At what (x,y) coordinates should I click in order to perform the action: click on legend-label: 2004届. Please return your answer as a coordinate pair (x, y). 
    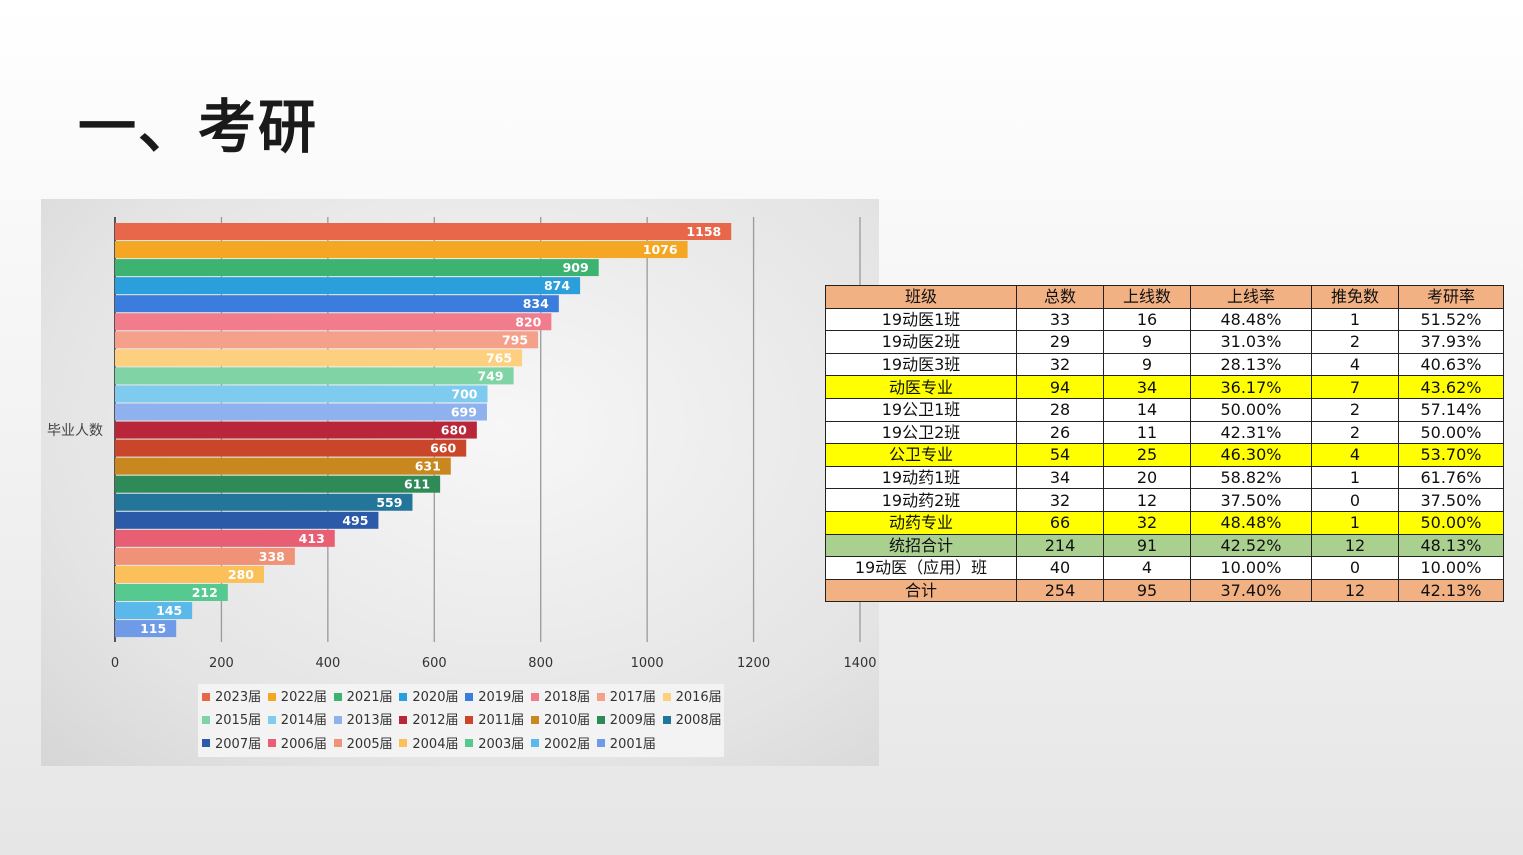
    Looking at the image, I should click on (435, 744).